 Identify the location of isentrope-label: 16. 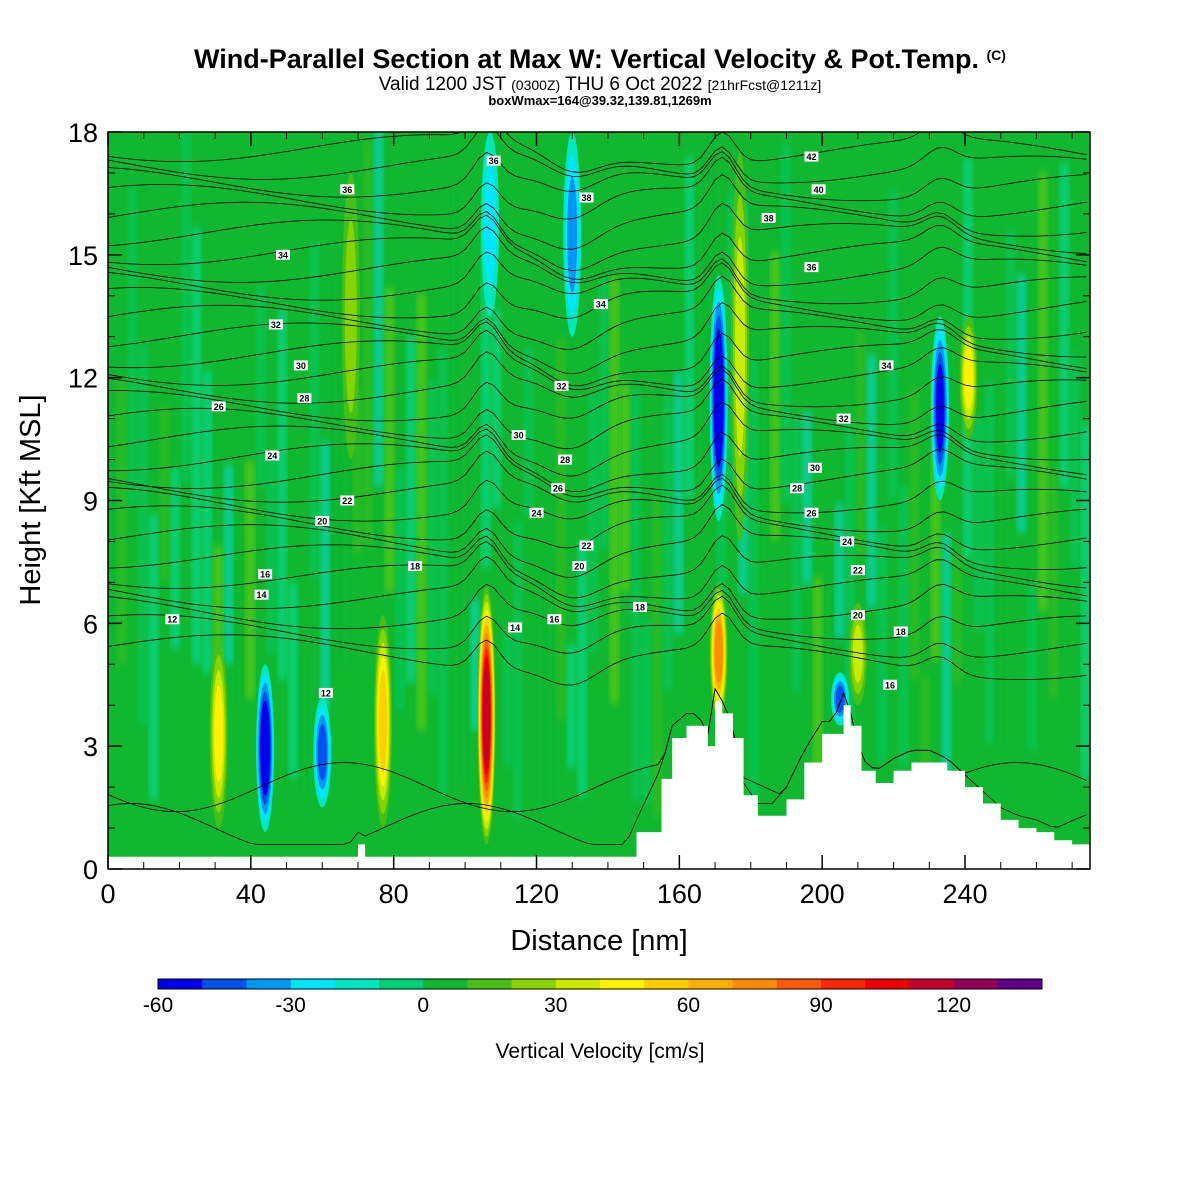
(890, 684).